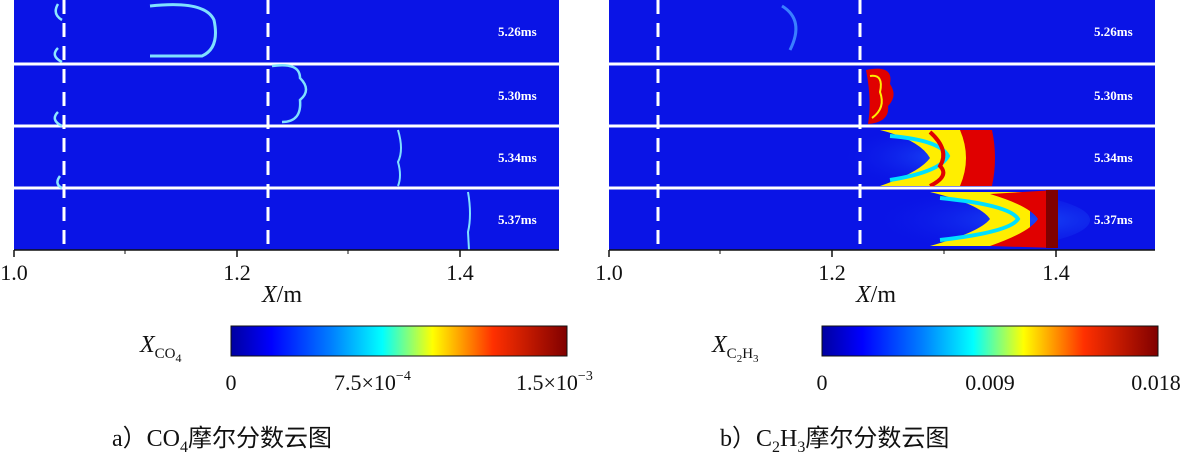  I want to click on flame-5-37-yellow, so click(980, 219).